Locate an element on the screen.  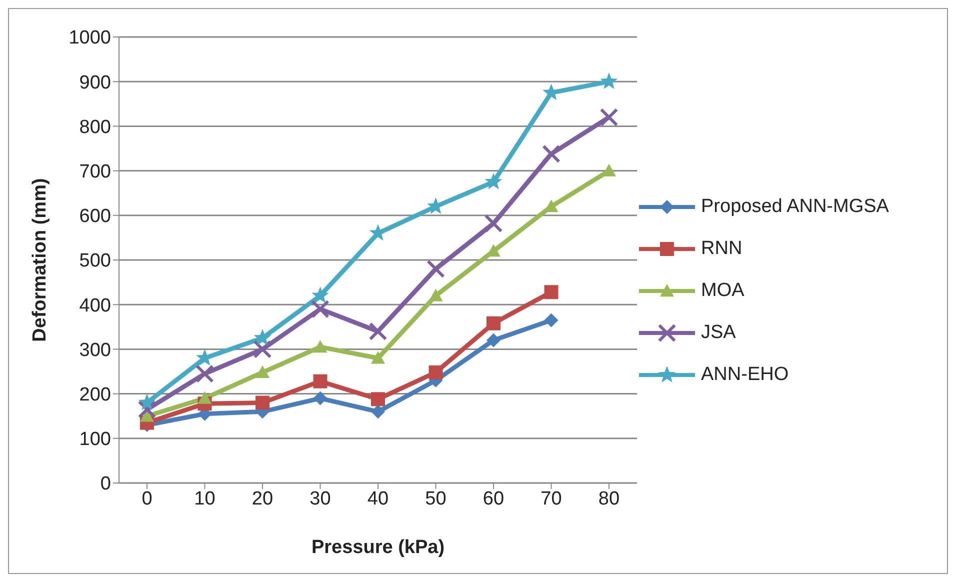
y-tick-label: 1000 is located at coordinates (89, 38).